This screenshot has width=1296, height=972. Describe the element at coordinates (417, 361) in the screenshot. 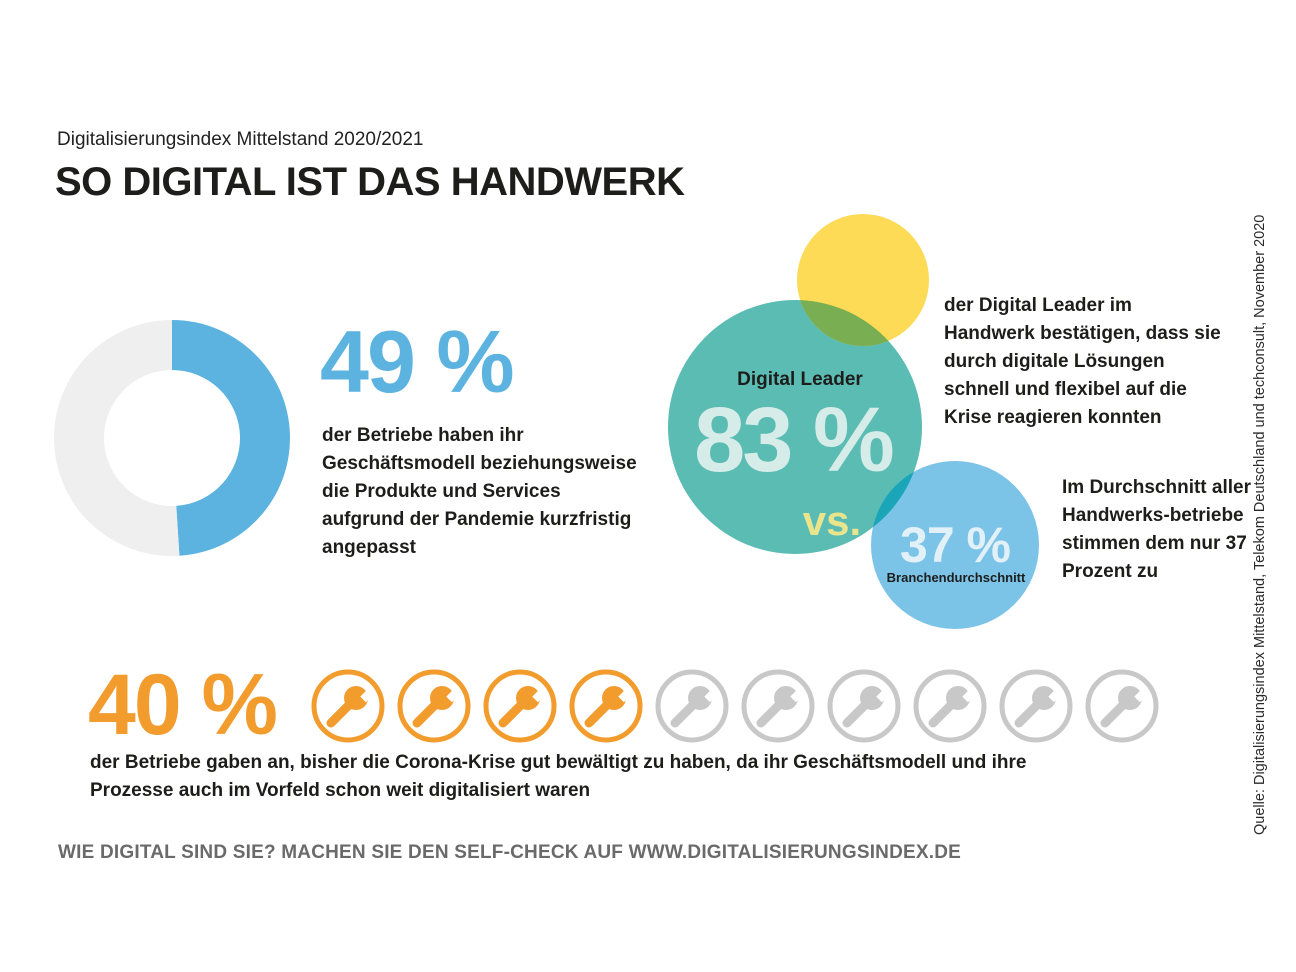

I see `stat1-value: 49 %` at that location.